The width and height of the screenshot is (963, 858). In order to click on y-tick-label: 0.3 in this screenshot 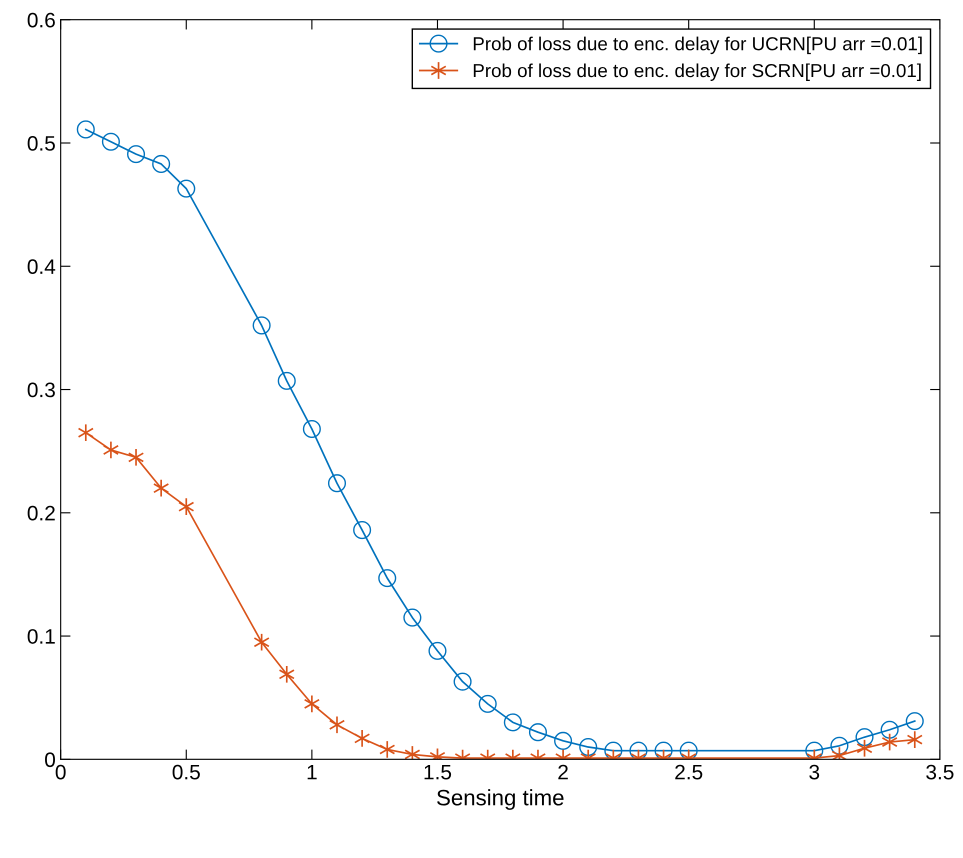, I will do `click(41, 390)`.